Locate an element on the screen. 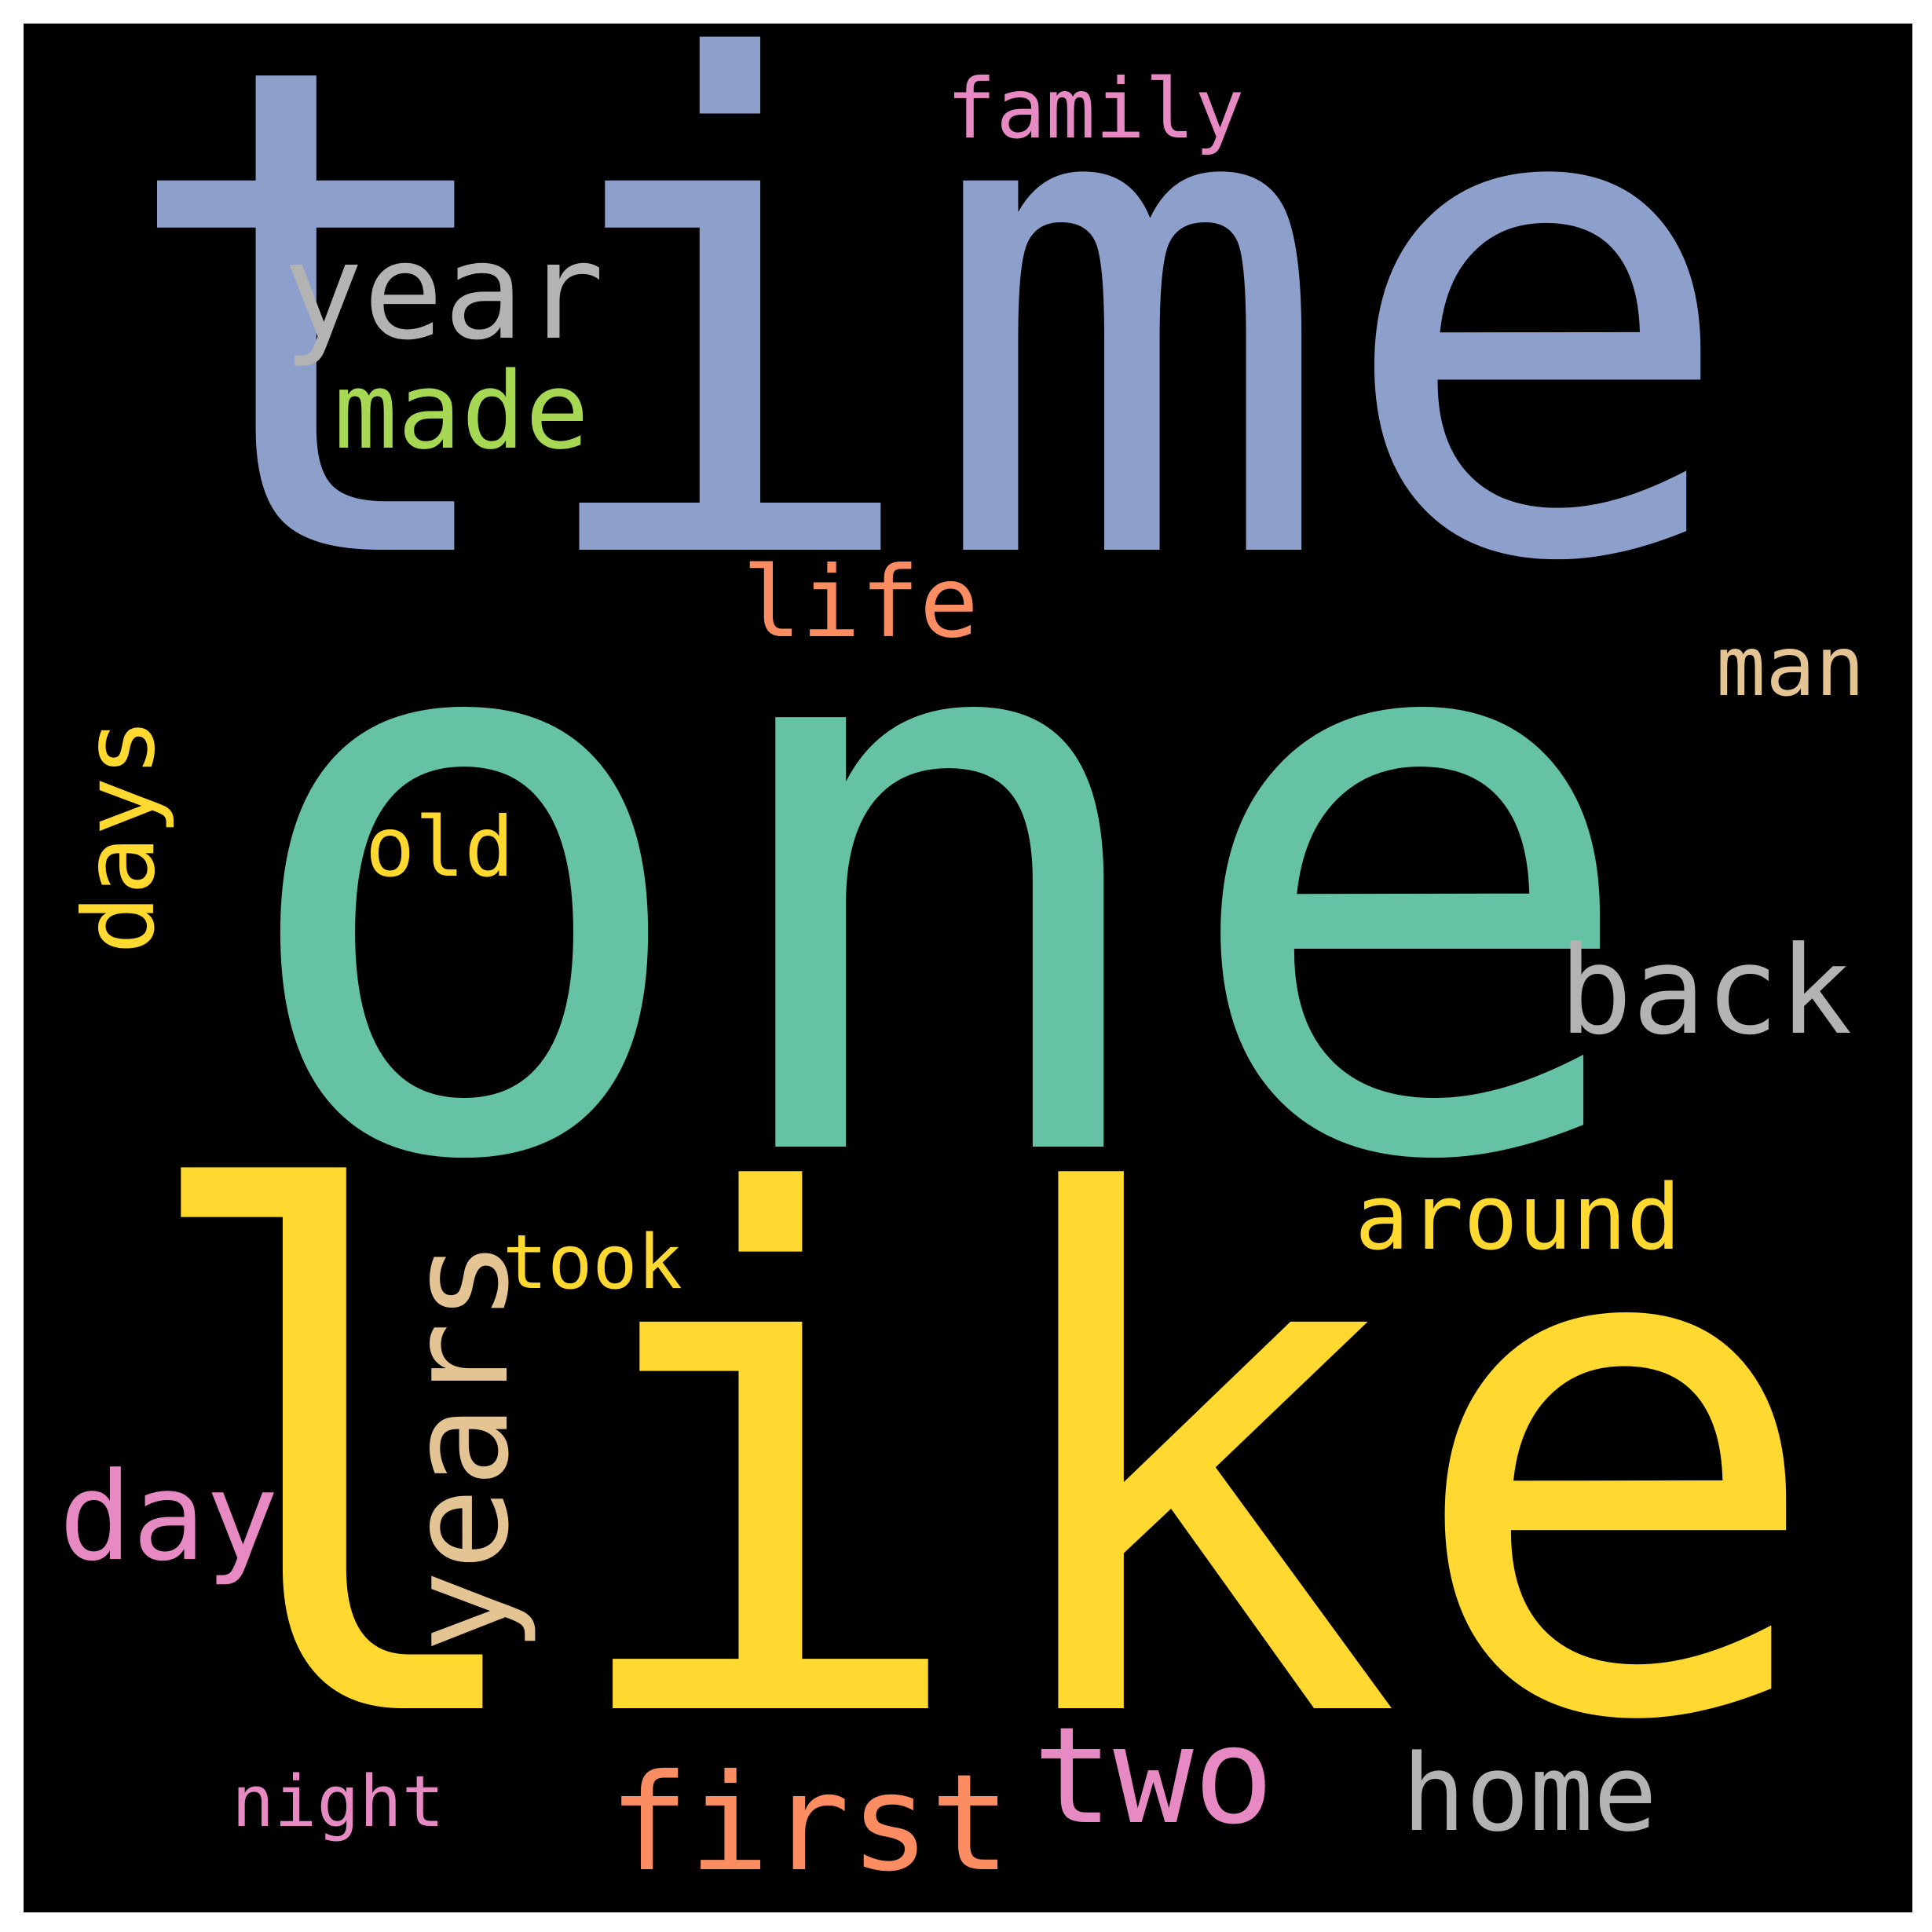 This screenshot has width=1932, height=1932. word-two: two is located at coordinates (1153, 1777).